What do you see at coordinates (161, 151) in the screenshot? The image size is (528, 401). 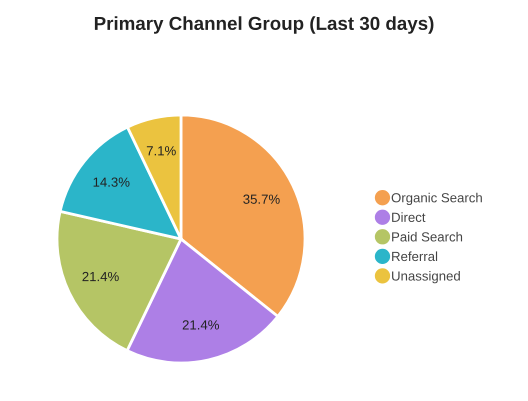 I see `data-label: 7.1%` at bounding box center [161, 151].